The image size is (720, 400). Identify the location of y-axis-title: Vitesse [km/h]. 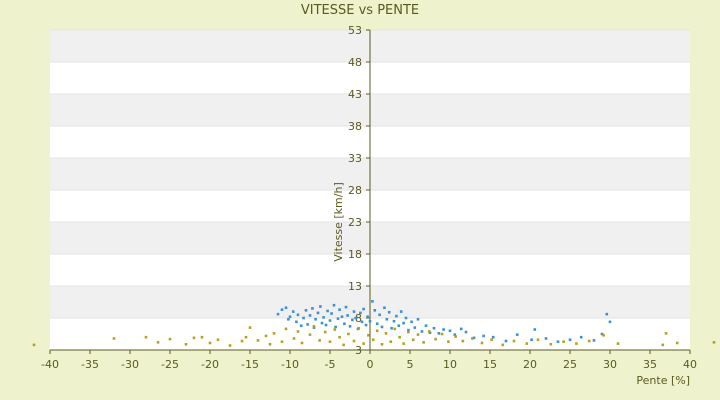
(338, 222).